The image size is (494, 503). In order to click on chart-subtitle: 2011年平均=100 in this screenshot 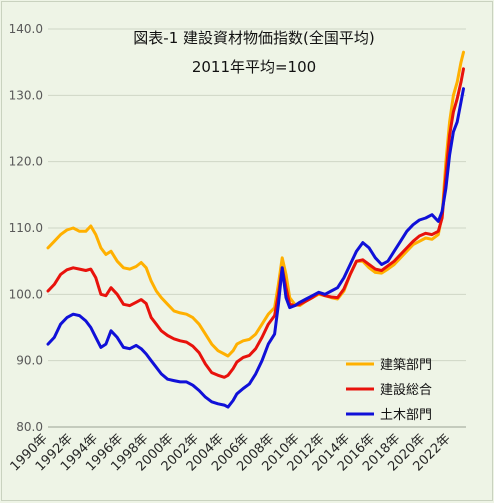, I will do `click(254, 67)`.